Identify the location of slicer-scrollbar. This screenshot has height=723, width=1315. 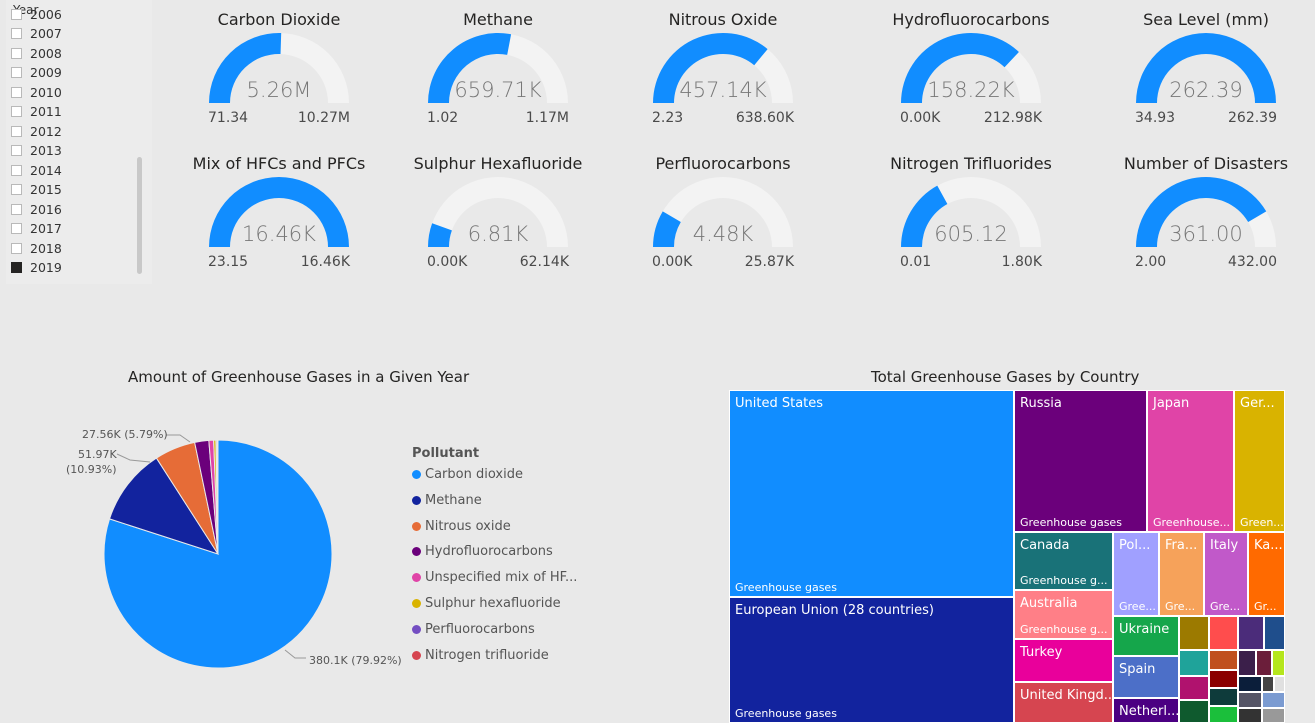
(139, 215).